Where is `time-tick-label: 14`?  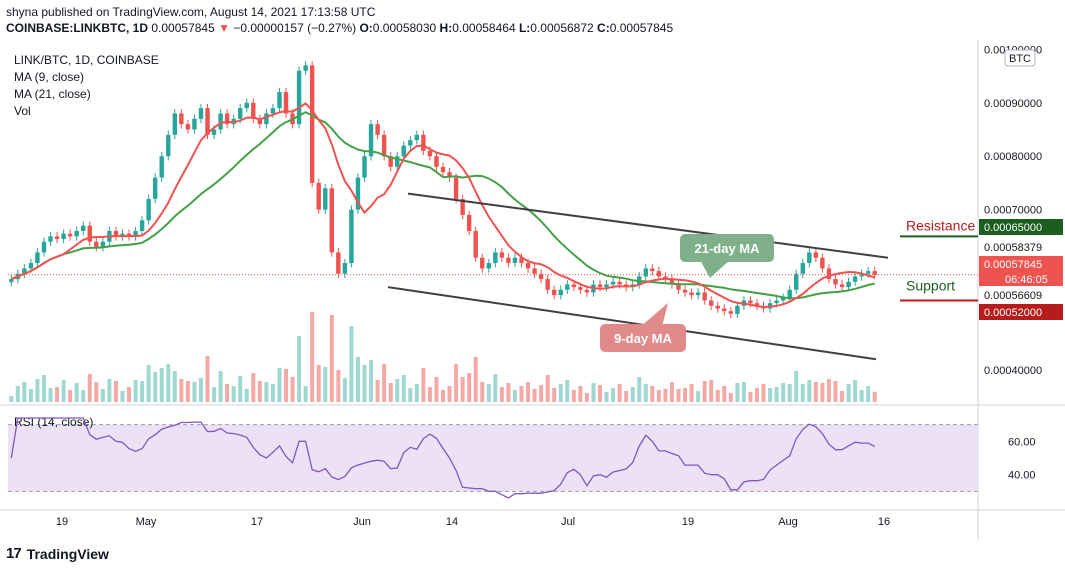
time-tick-label: 14 is located at coordinates (452, 522).